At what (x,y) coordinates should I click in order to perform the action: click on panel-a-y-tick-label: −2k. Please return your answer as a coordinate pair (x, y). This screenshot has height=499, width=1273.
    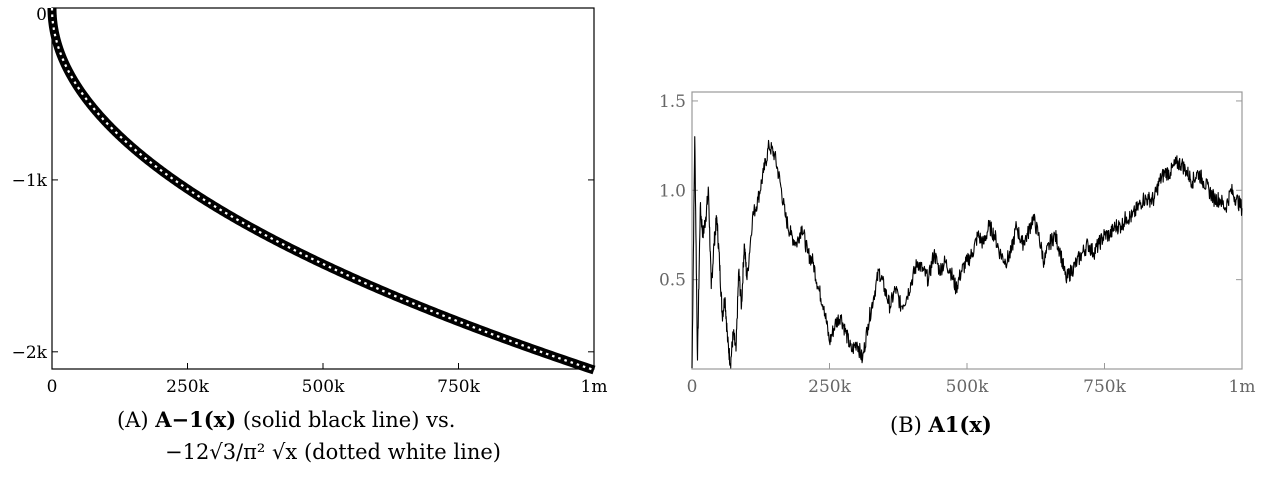
    Looking at the image, I should click on (30, 353).